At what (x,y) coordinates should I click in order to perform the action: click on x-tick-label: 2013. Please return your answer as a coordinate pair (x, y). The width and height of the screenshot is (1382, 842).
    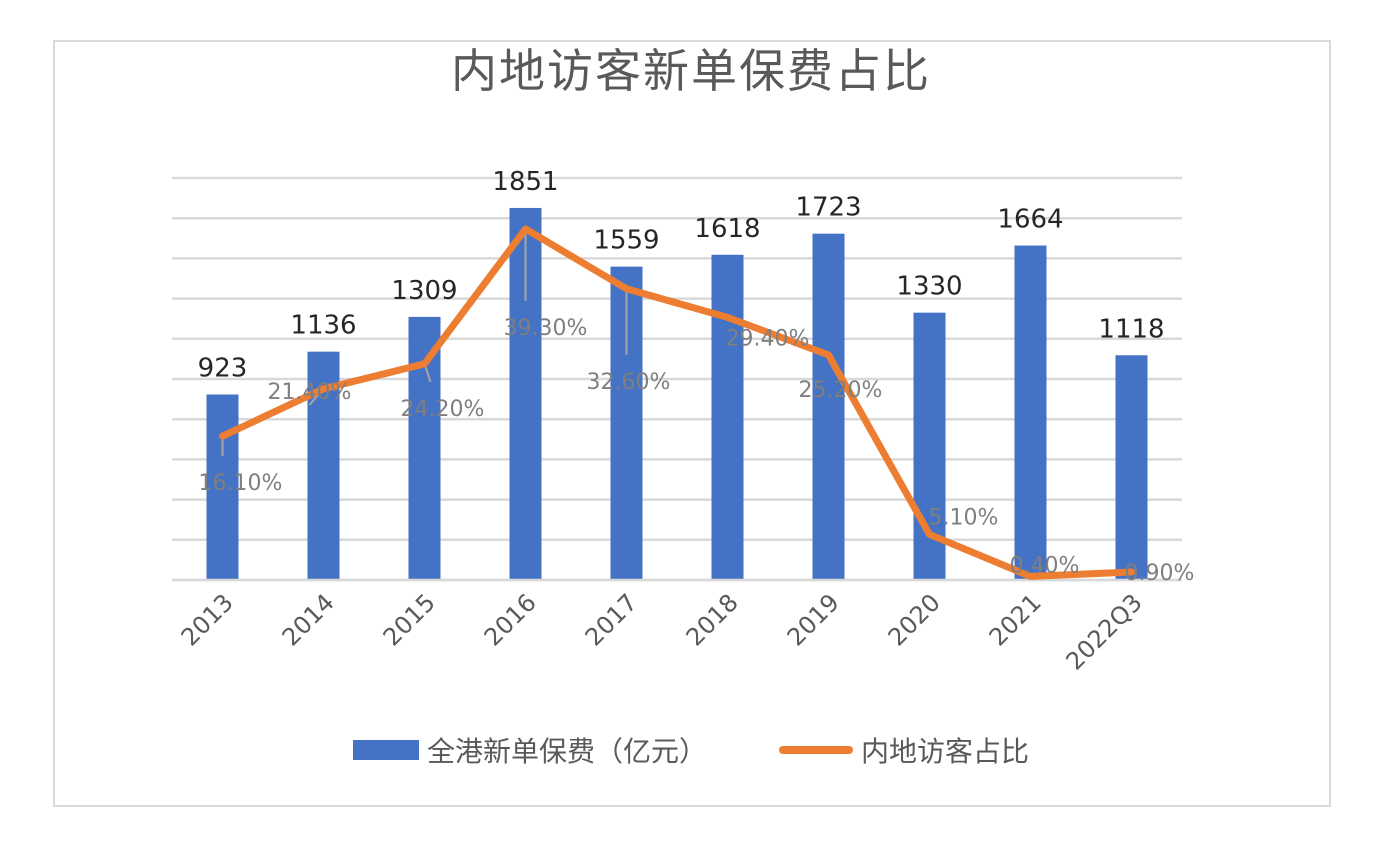
    Looking at the image, I should click on (207, 619).